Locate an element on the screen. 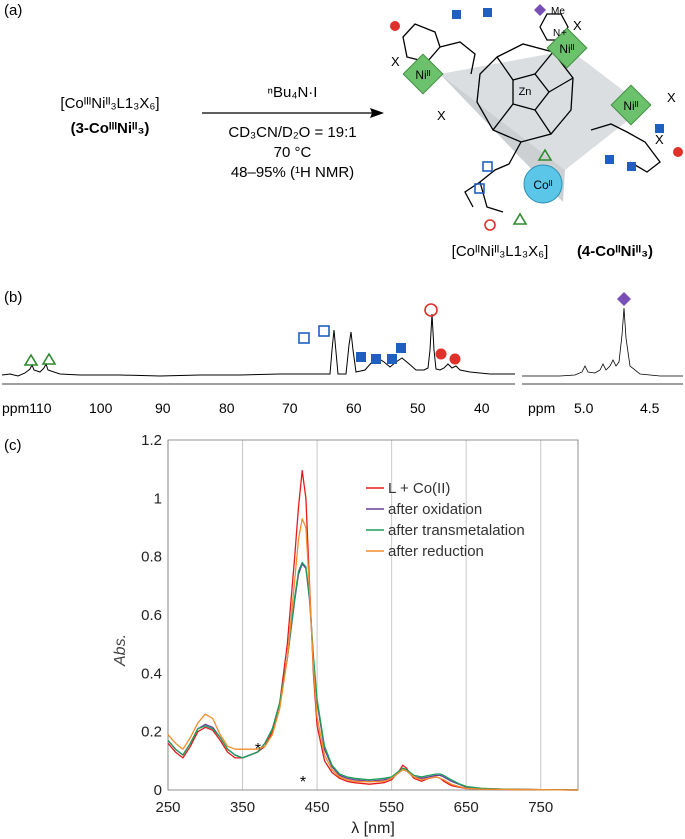 The width and height of the screenshot is (685, 839). nmr-tick-80: 80 is located at coordinates (227, 408).